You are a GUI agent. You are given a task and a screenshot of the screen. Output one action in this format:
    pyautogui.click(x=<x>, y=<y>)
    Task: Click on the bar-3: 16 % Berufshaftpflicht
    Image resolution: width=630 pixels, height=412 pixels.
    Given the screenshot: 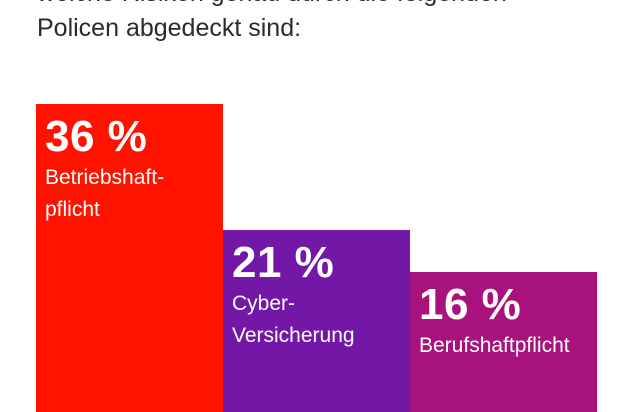 What is the action you would take?
    pyautogui.click(x=503, y=342)
    